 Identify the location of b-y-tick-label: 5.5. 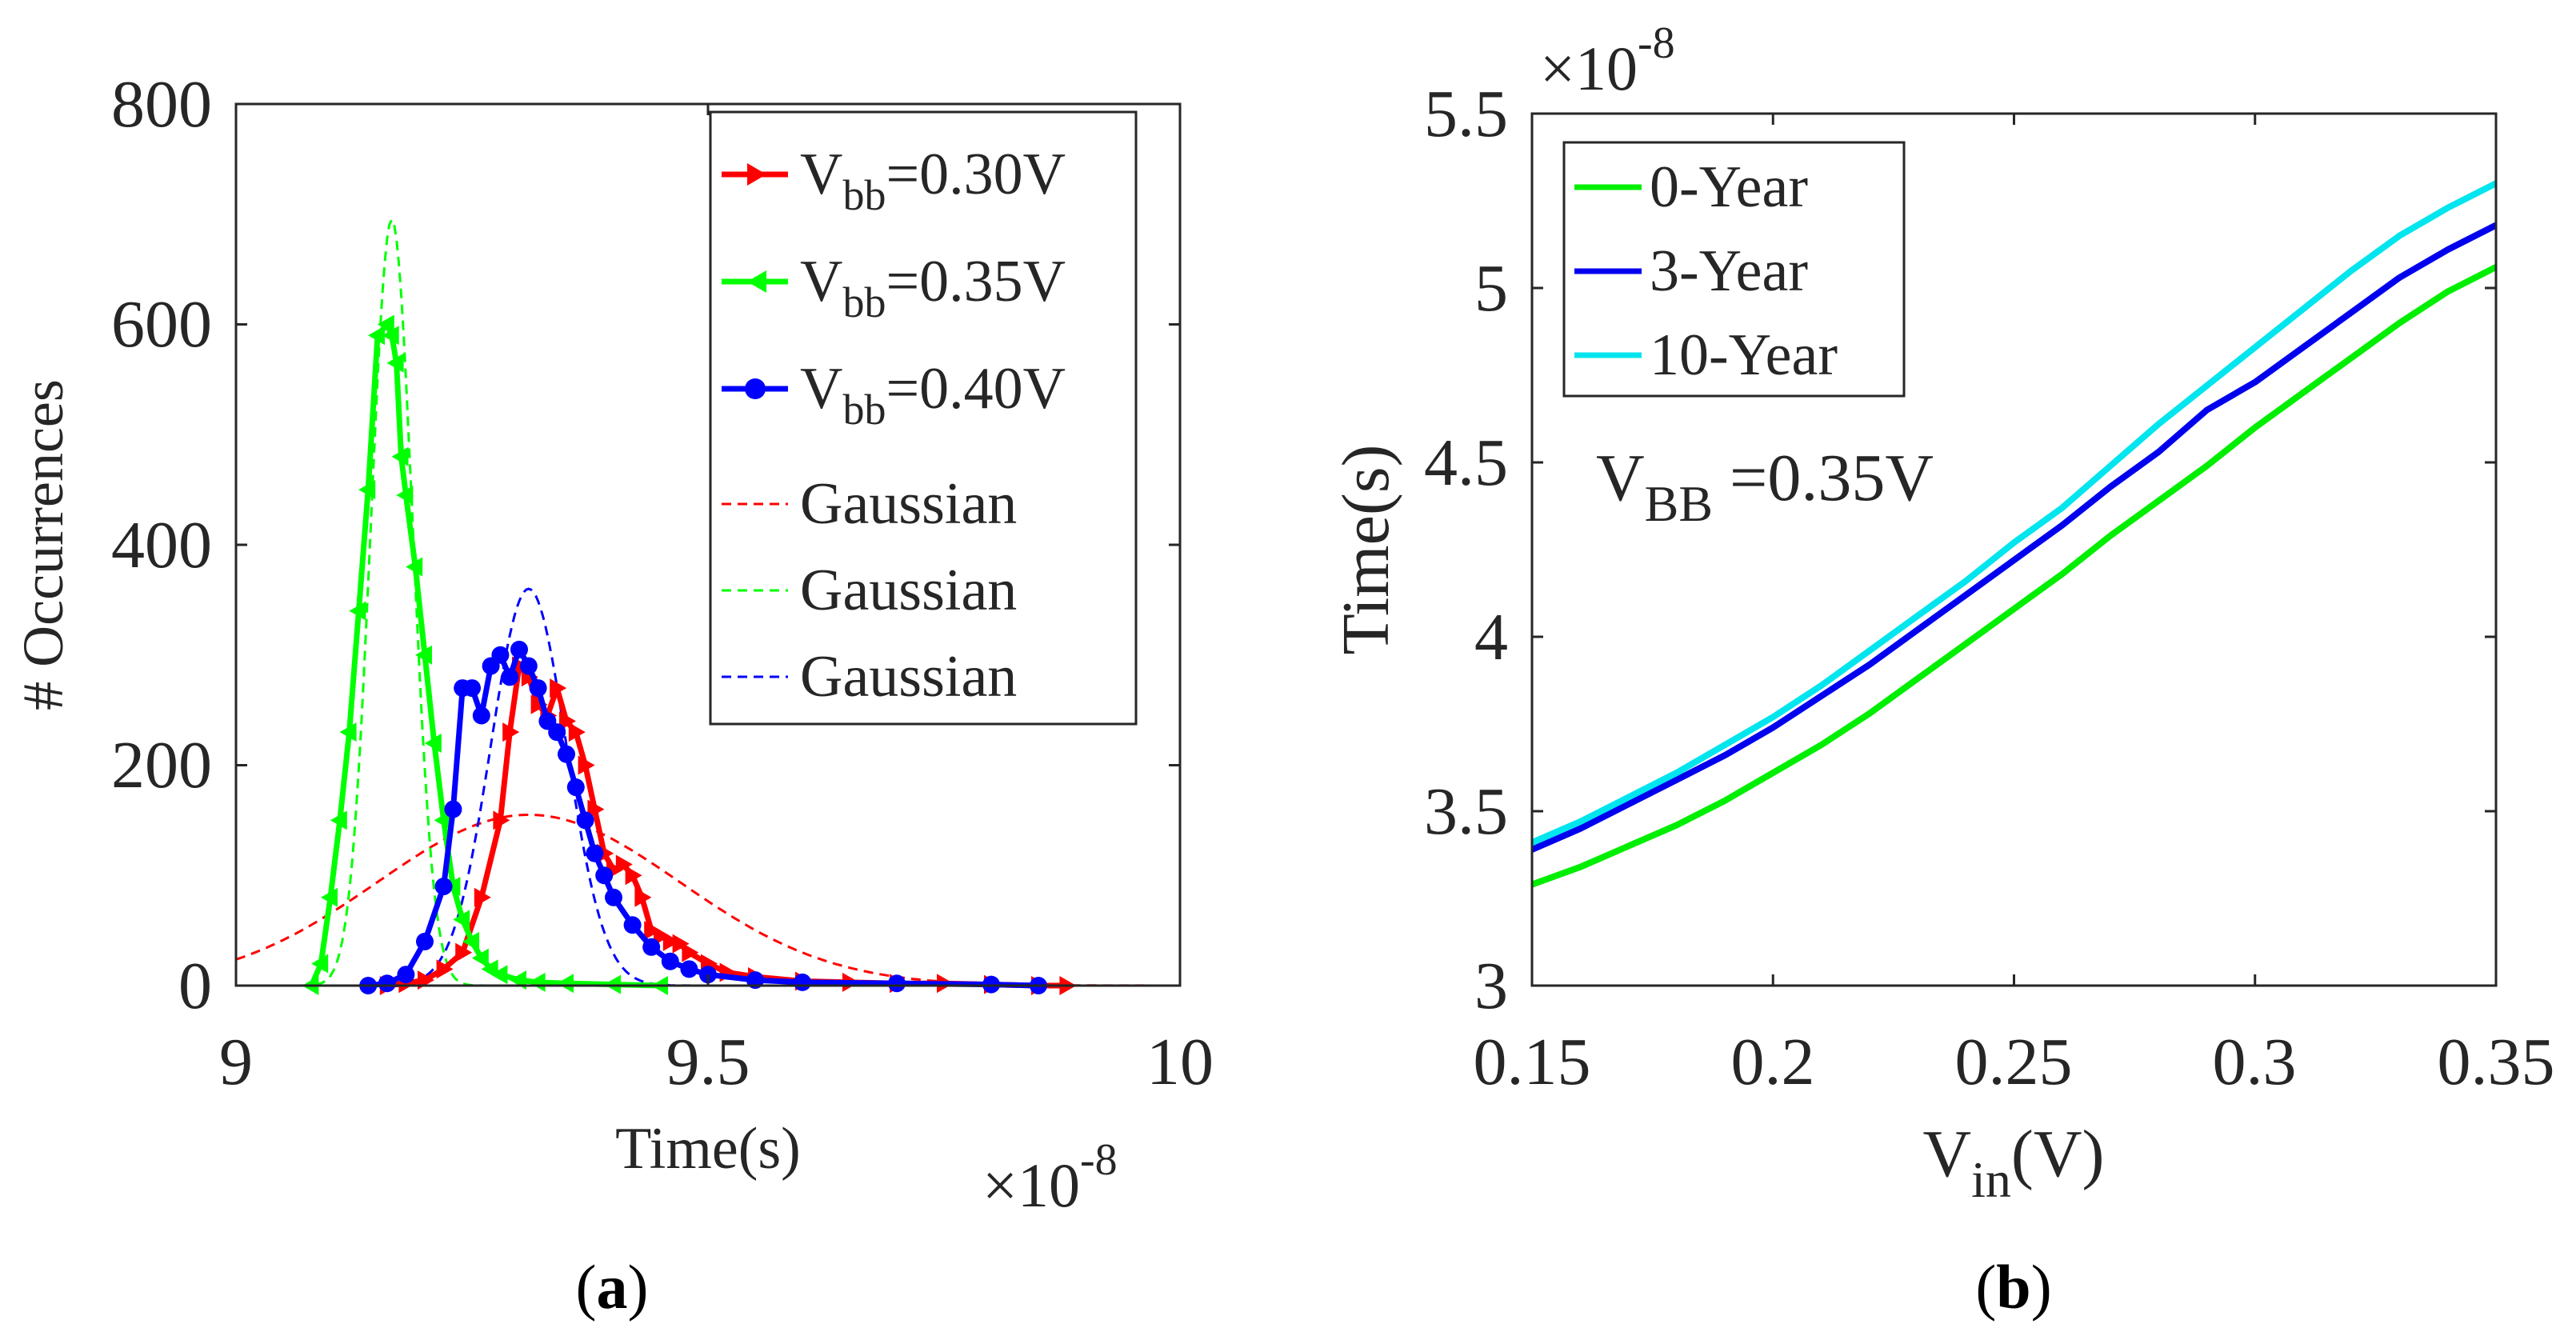
(1466, 114).